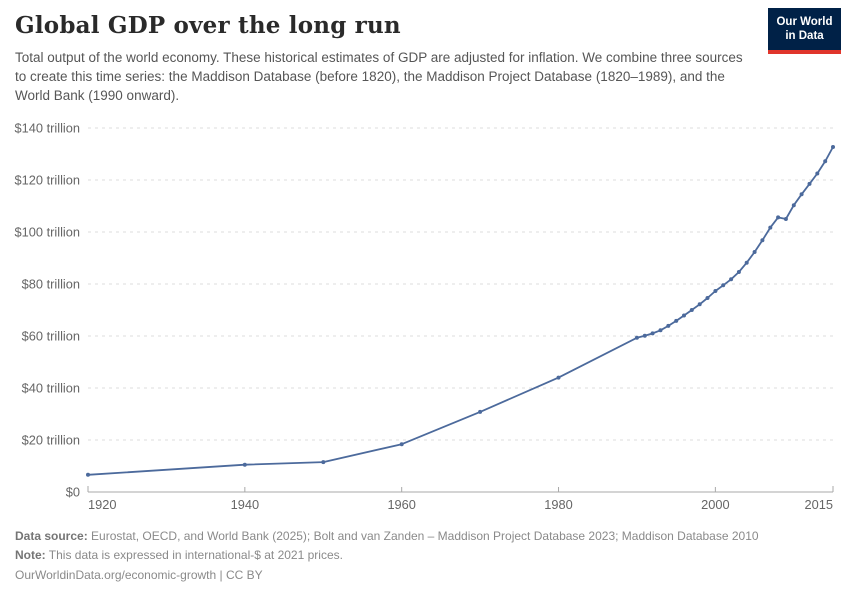 This screenshot has height=600, width=850. Describe the element at coordinates (401, 504) in the screenshot. I see `x-tick-label: 1960` at that location.